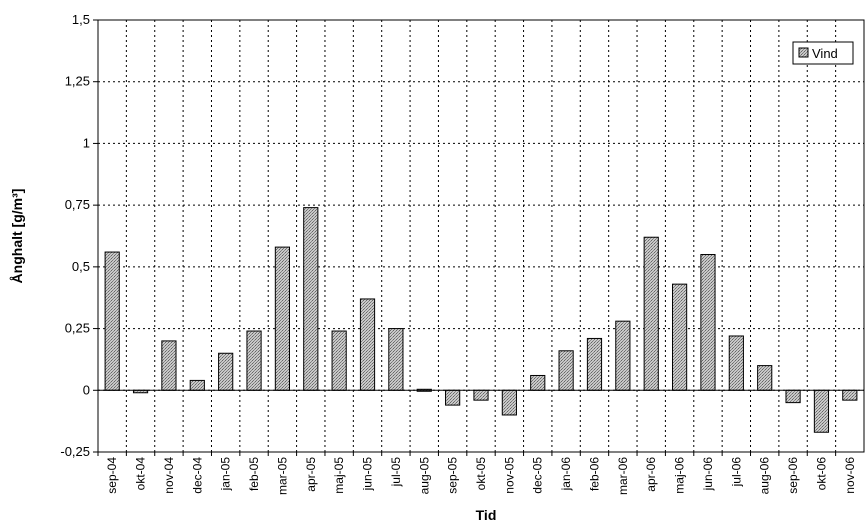 The image size is (865, 524). I want to click on legend: Vind, so click(823, 53).